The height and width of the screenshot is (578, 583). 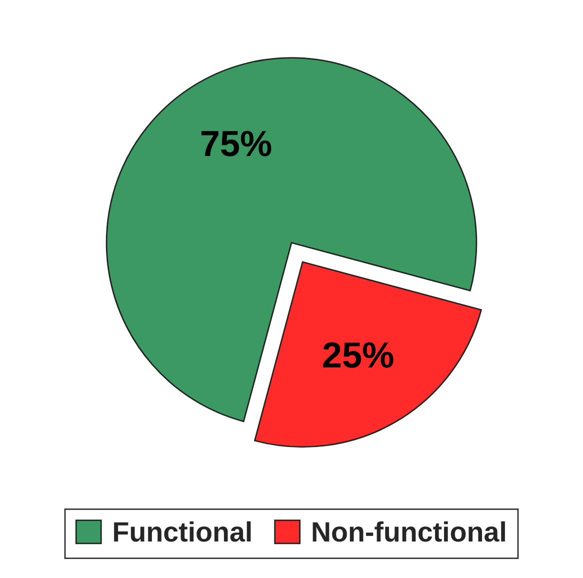 I want to click on legend-label: Non-functional, so click(x=408, y=531).